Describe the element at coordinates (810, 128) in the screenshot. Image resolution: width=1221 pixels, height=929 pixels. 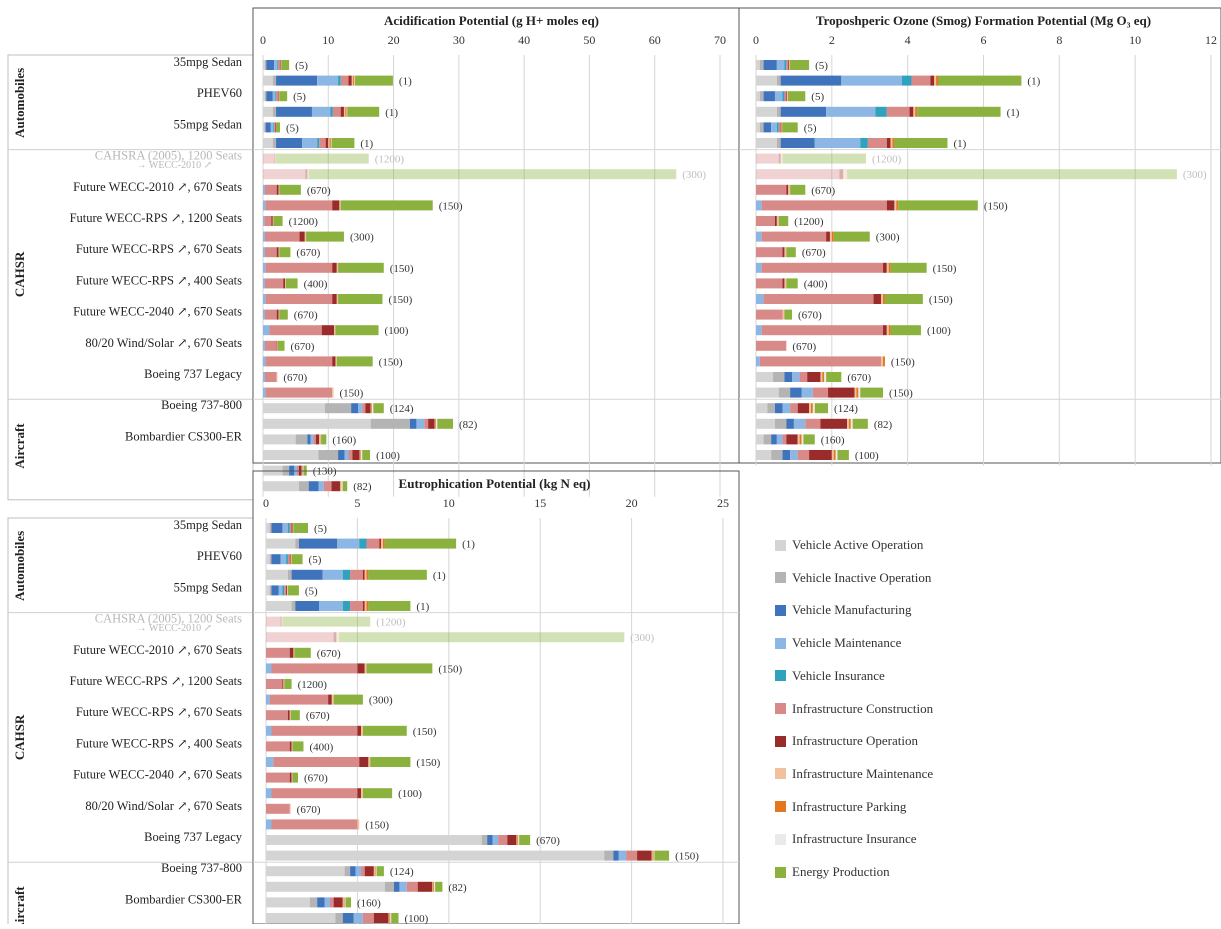
I see `bar-occupancy-label: (5)` at that location.